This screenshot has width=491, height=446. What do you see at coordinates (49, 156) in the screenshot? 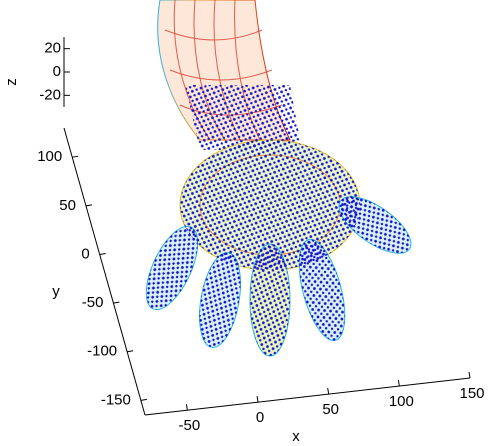
I see `y-tick-label: 100` at bounding box center [49, 156].